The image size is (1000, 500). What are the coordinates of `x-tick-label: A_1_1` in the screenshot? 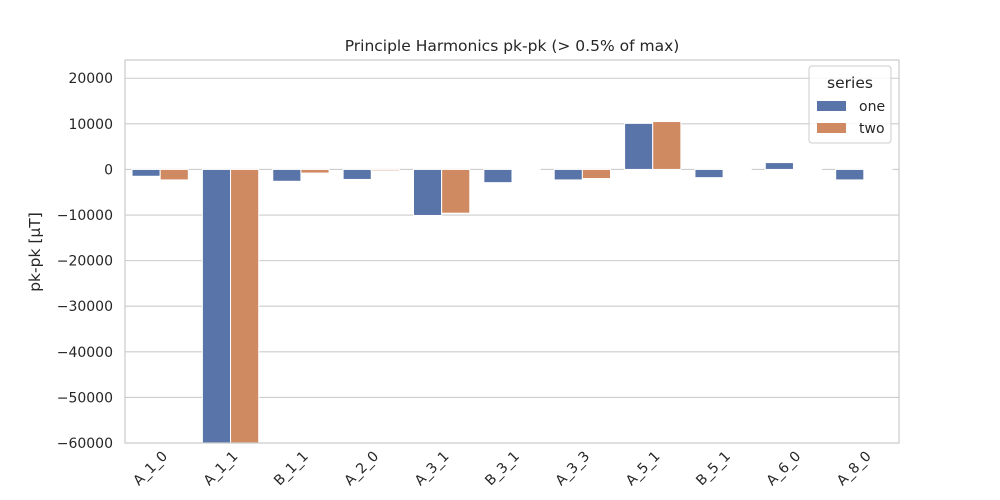 It's located at (221, 469).